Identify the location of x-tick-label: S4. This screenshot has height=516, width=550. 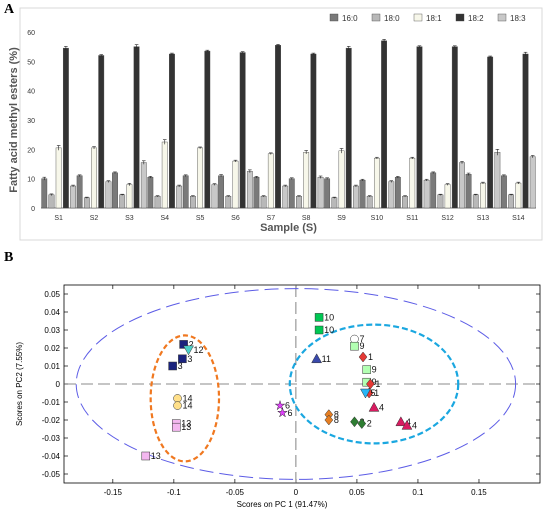
(164, 218).